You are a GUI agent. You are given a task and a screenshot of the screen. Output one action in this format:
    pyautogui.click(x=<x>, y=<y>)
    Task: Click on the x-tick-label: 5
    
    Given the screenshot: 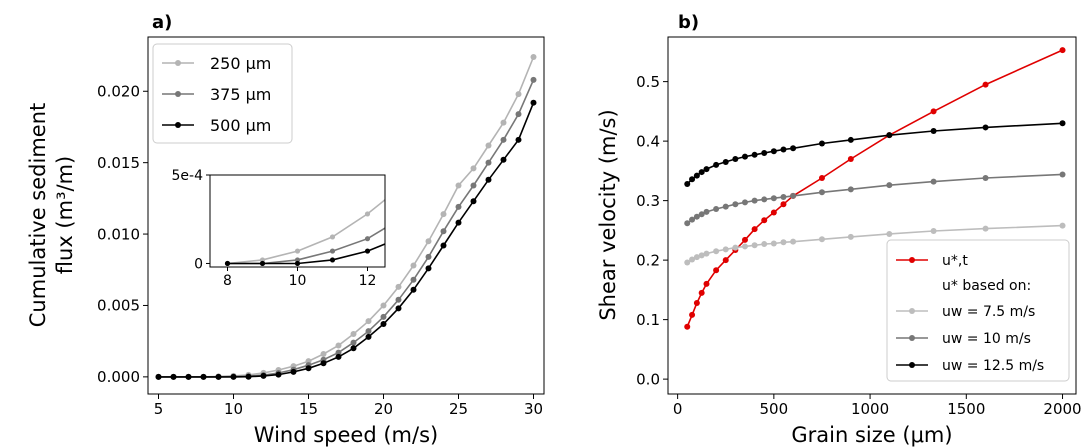 What is the action you would take?
    pyautogui.click(x=159, y=409)
    